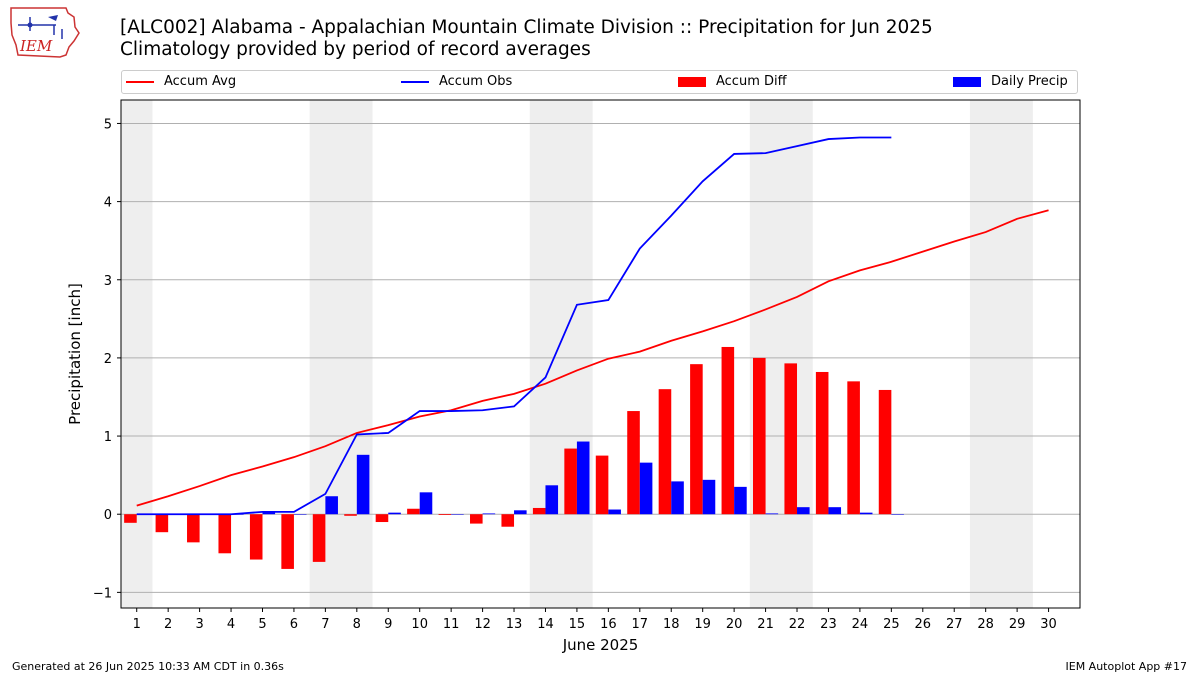 This screenshot has width=1200, height=675. I want to click on accum-obs-swatch, so click(415, 81).